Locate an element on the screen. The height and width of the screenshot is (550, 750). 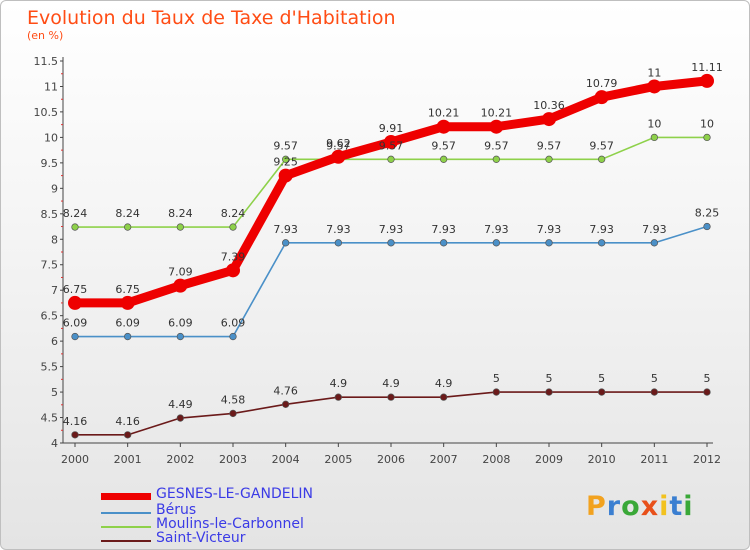
chart-subtitle: (en %) is located at coordinates (45, 35).